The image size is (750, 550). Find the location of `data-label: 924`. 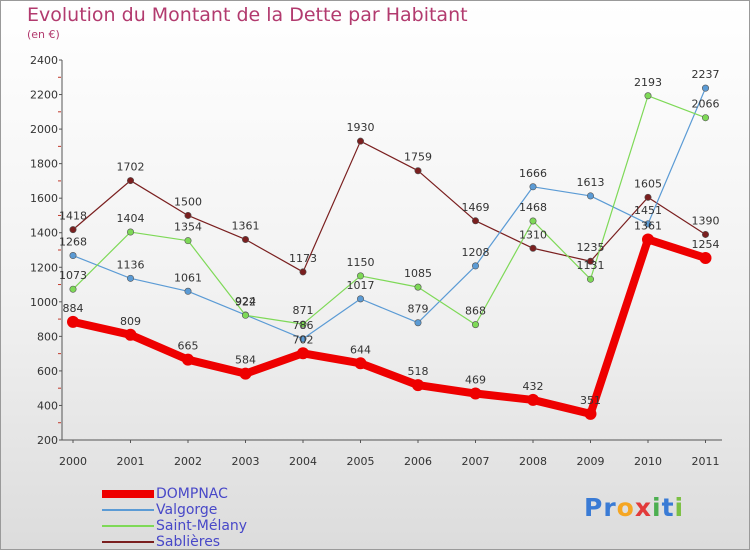

data-label: 924 is located at coordinates (245, 301).